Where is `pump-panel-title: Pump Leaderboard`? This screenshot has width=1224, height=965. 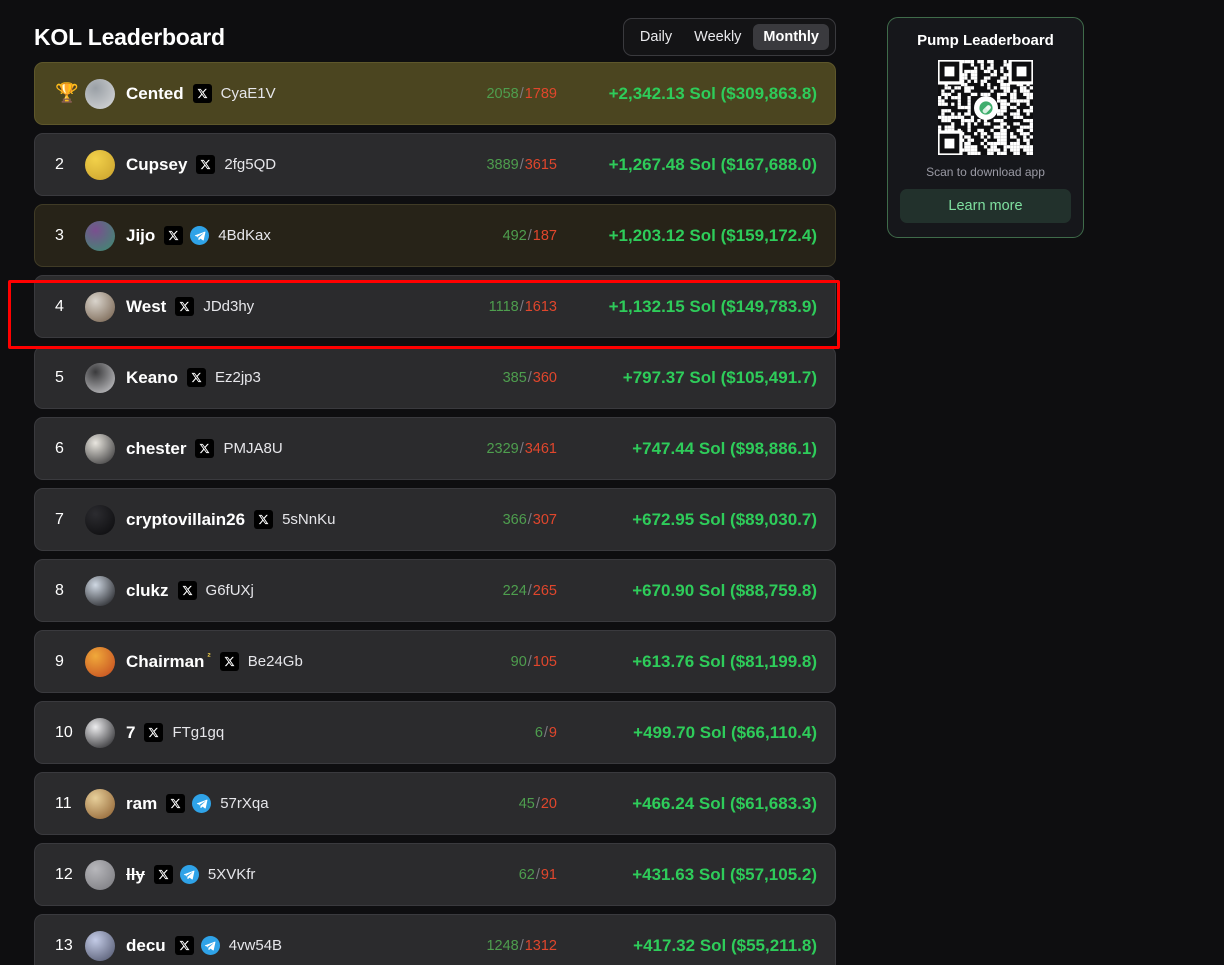 pump-panel-title: Pump Leaderboard is located at coordinates (985, 40).